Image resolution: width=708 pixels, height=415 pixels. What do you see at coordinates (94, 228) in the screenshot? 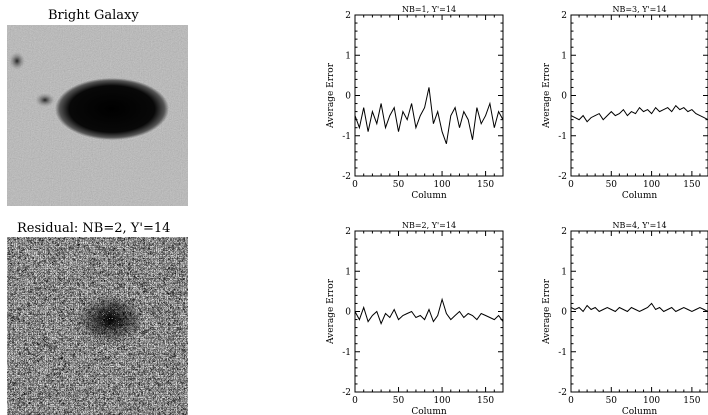
I see `residual-title: Residual: NB=2, Y'=14` at bounding box center [94, 228].